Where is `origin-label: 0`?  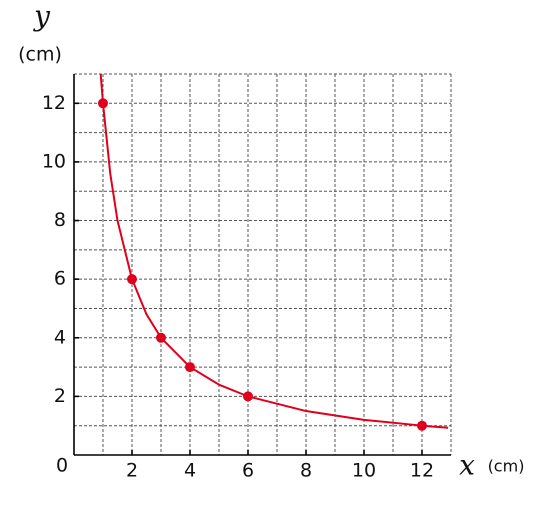
origin-label: 0 is located at coordinates (62, 466).